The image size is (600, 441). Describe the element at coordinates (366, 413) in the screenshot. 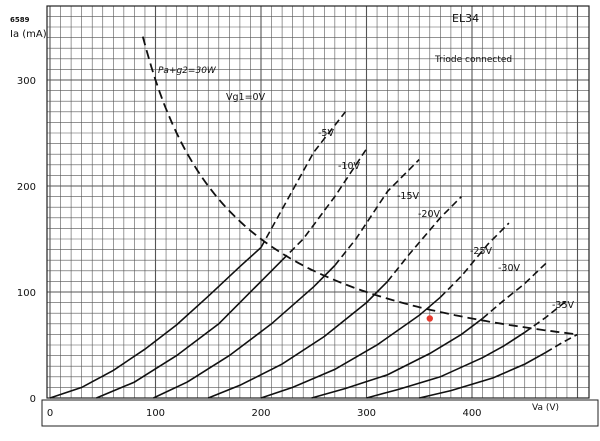

I see `x-tick-label: 300` at that location.